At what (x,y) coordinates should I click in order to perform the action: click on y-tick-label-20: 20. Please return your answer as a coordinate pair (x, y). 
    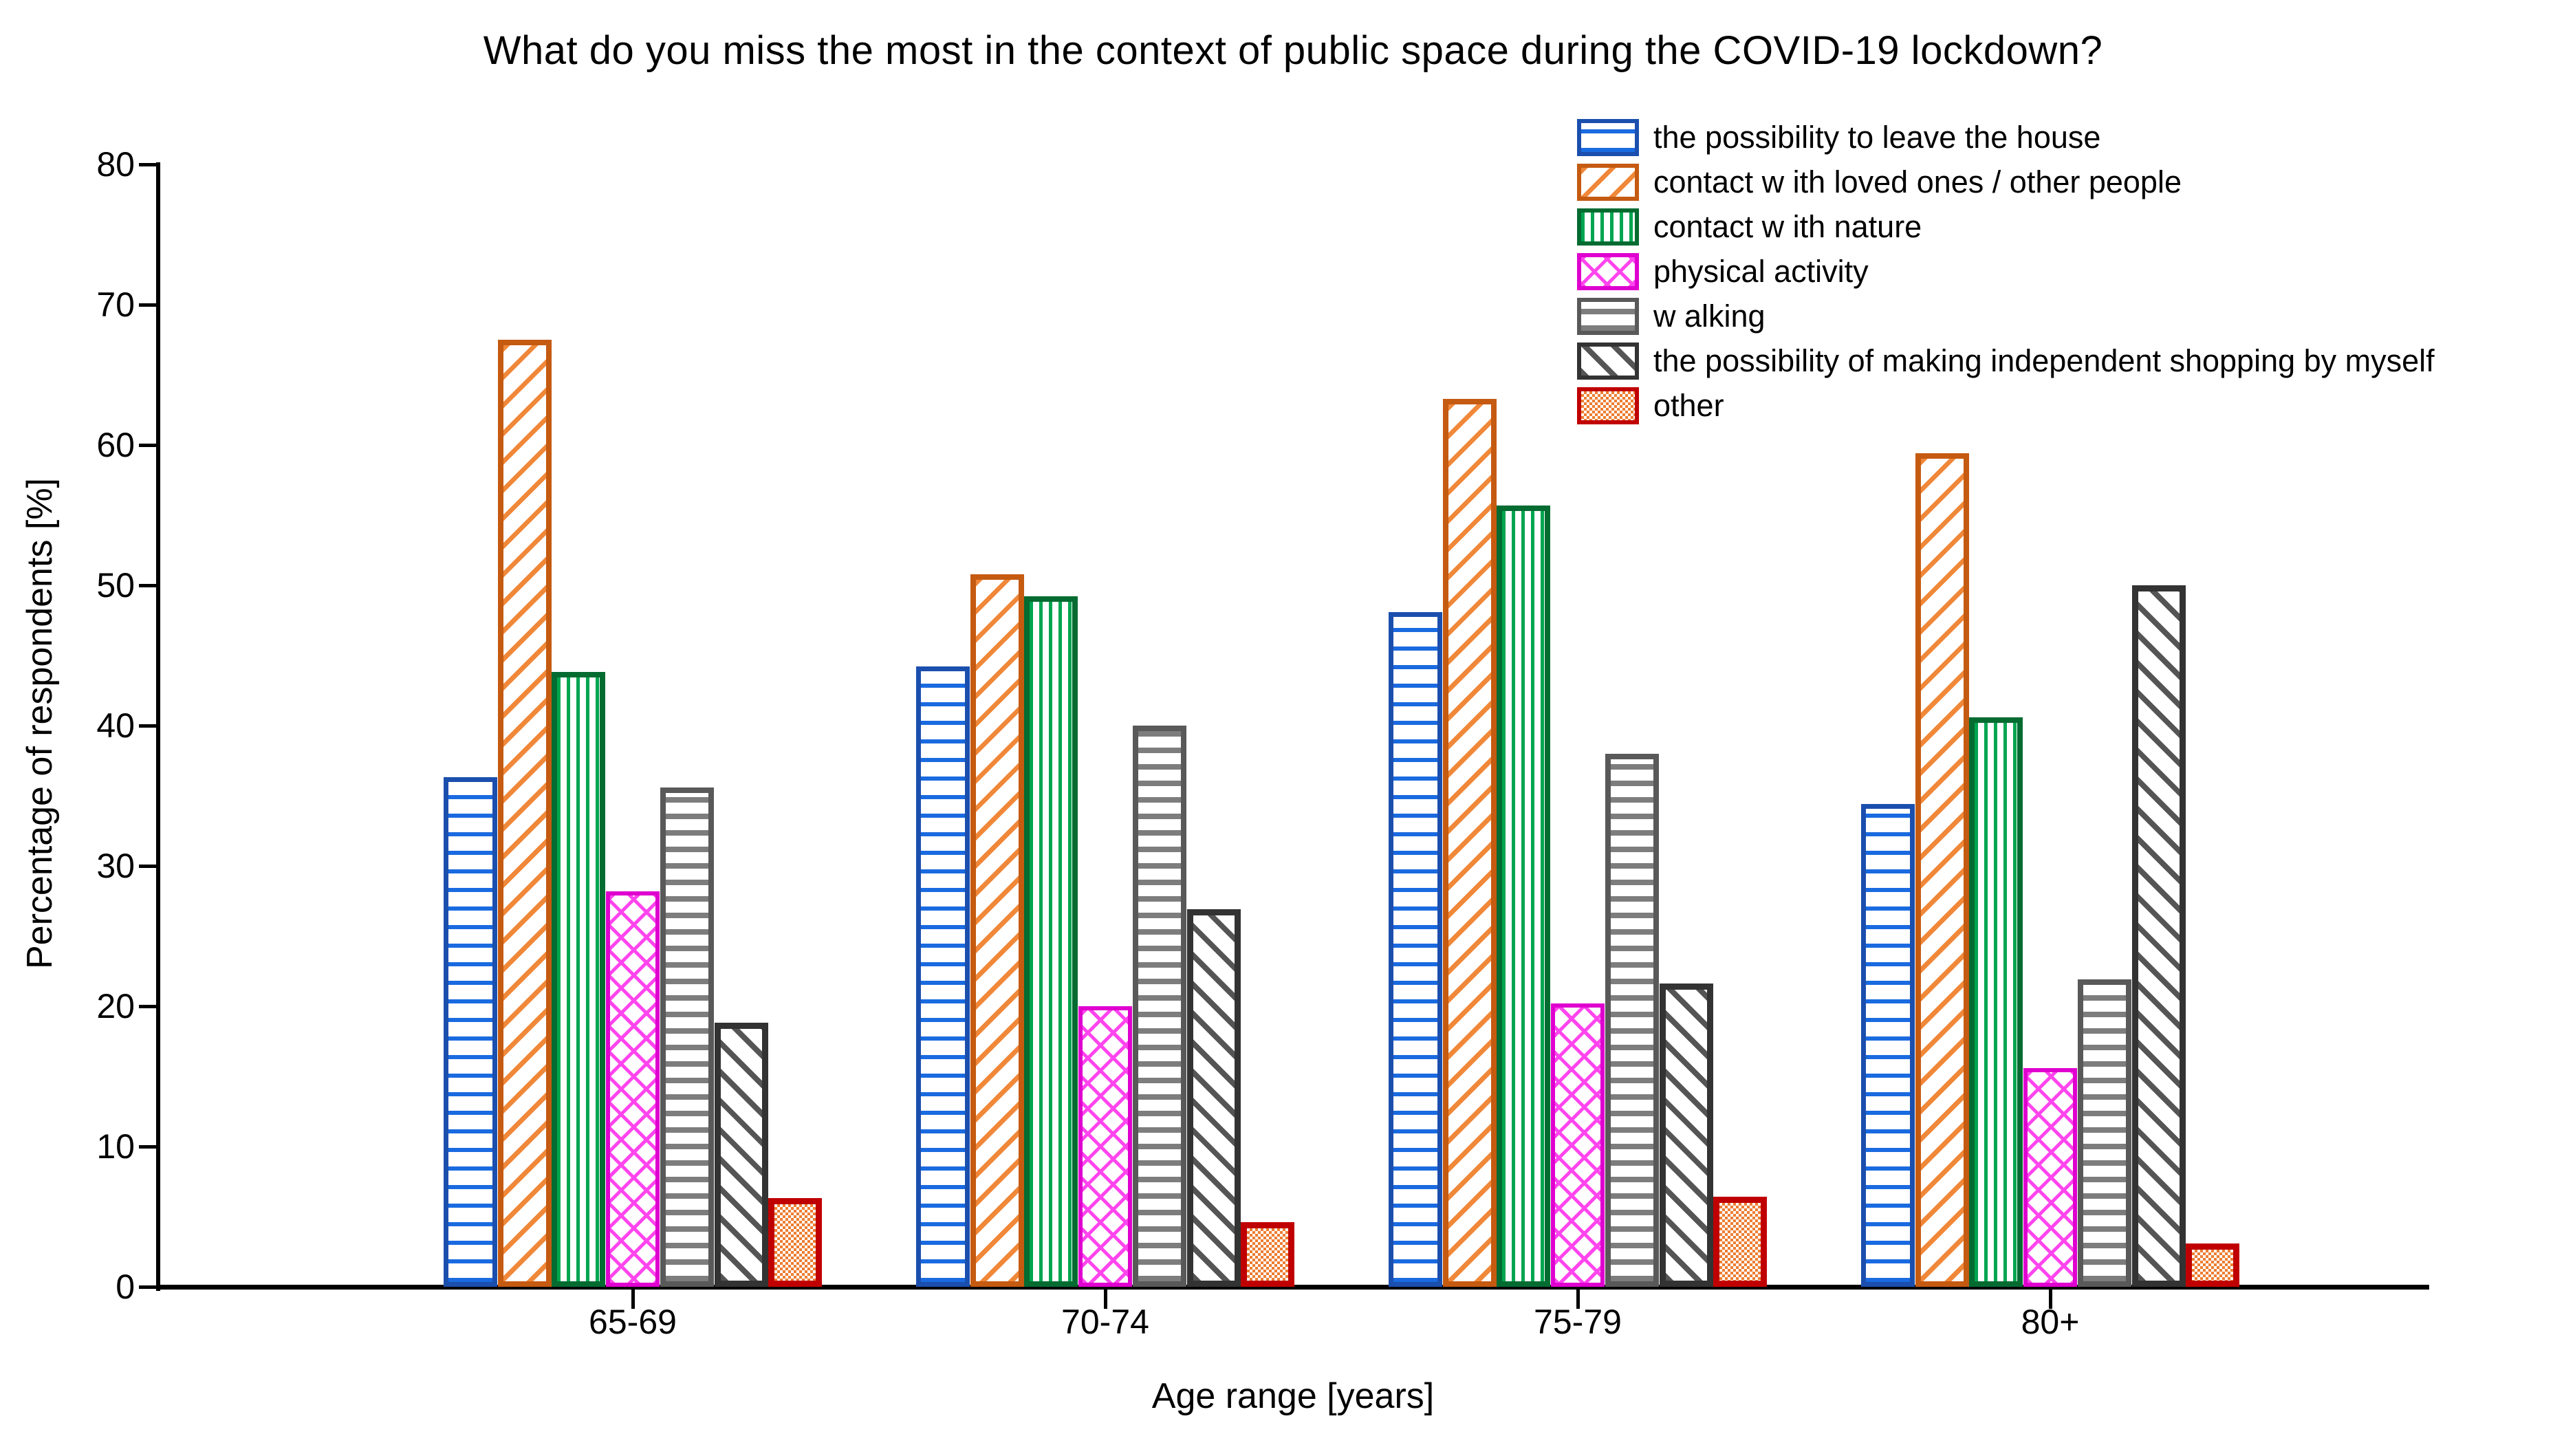
    Looking at the image, I should click on (115, 1006).